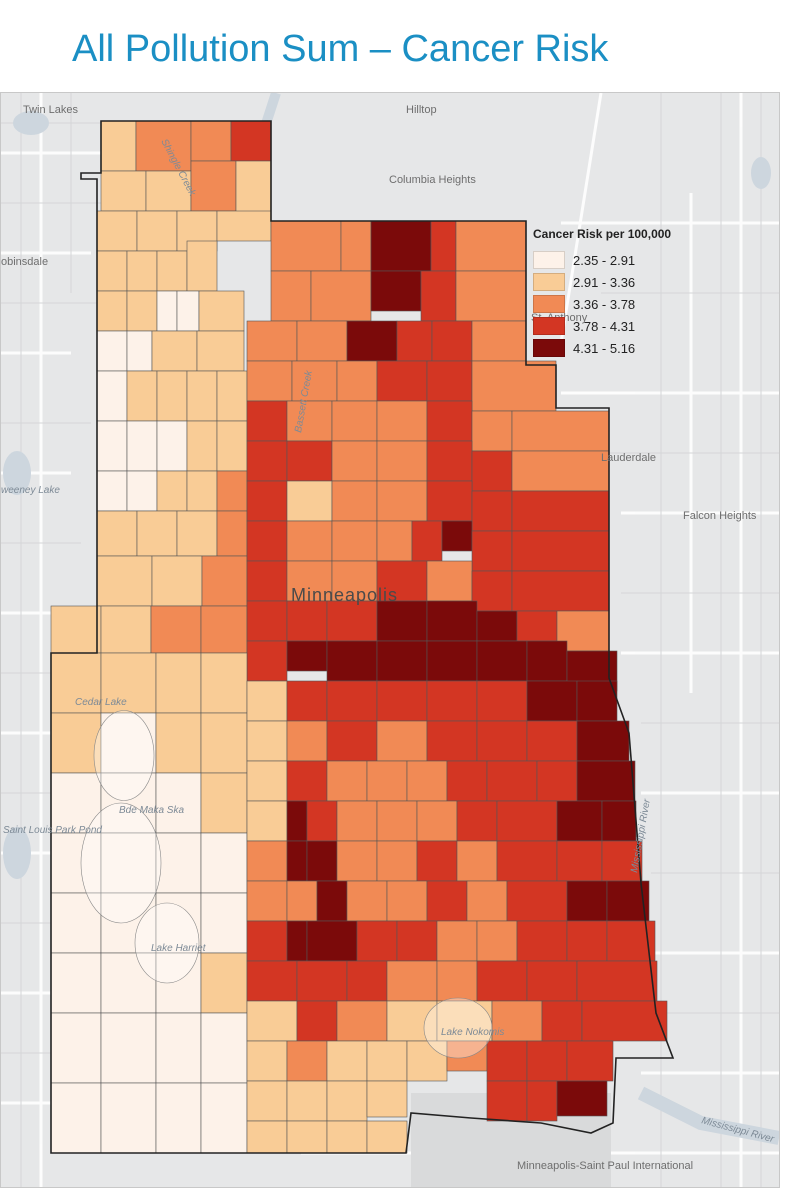 Image resolution: width=794 pixels, height=1200 pixels. I want to click on legend-item: 3.36 - 3.78, so click(633, 304).